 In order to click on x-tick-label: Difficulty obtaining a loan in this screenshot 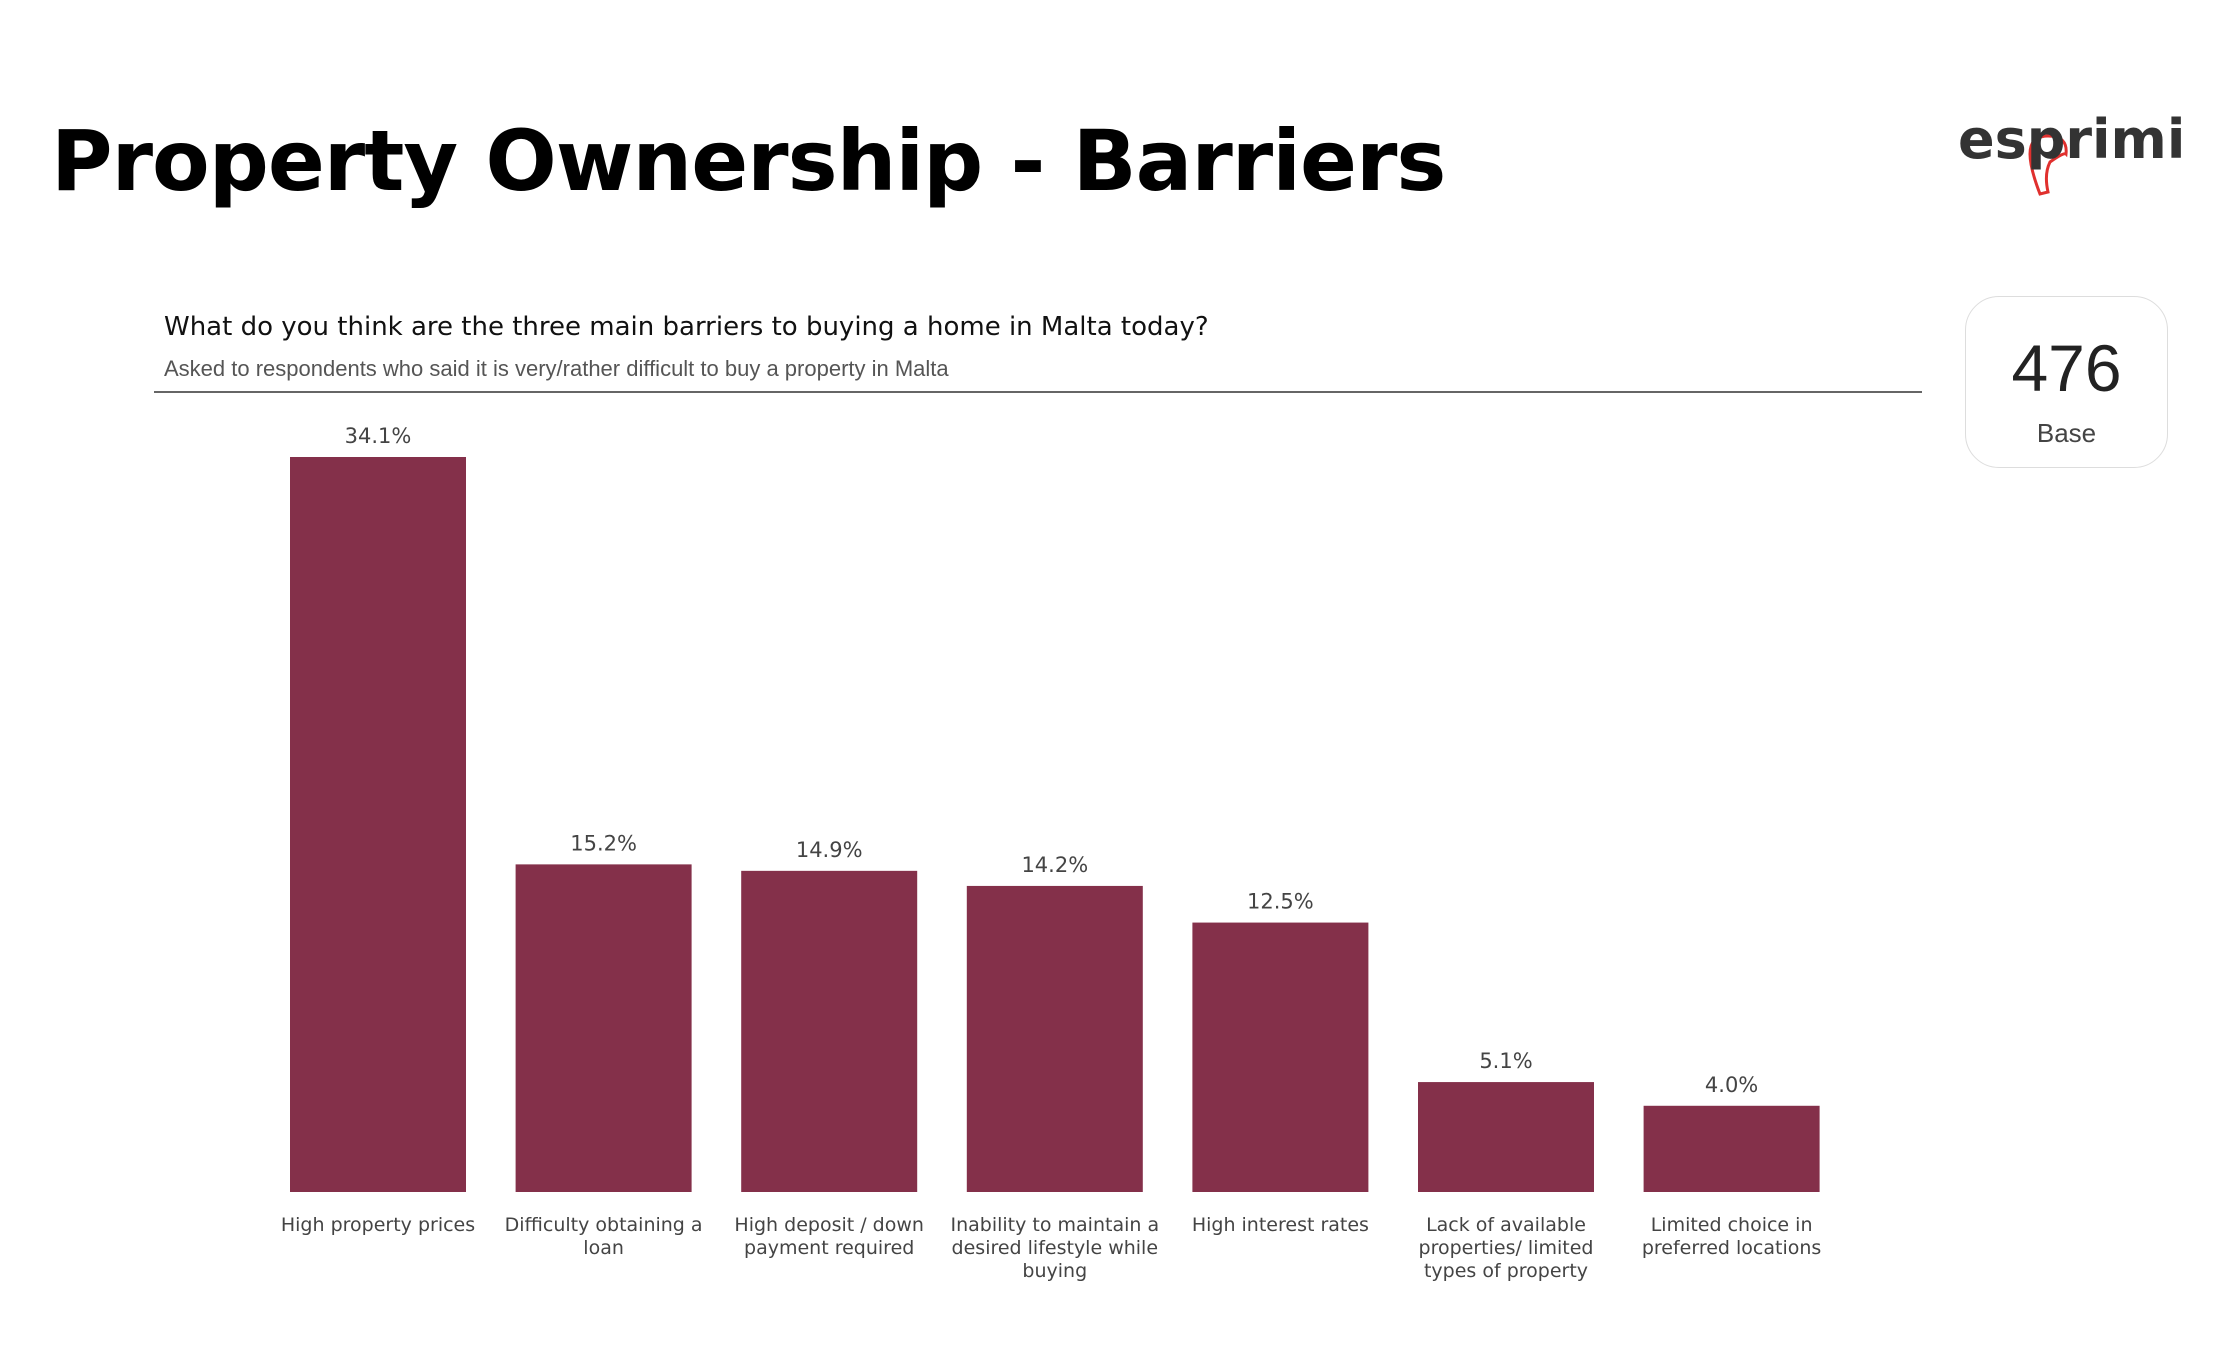, I will do `click(603, 1236)`.